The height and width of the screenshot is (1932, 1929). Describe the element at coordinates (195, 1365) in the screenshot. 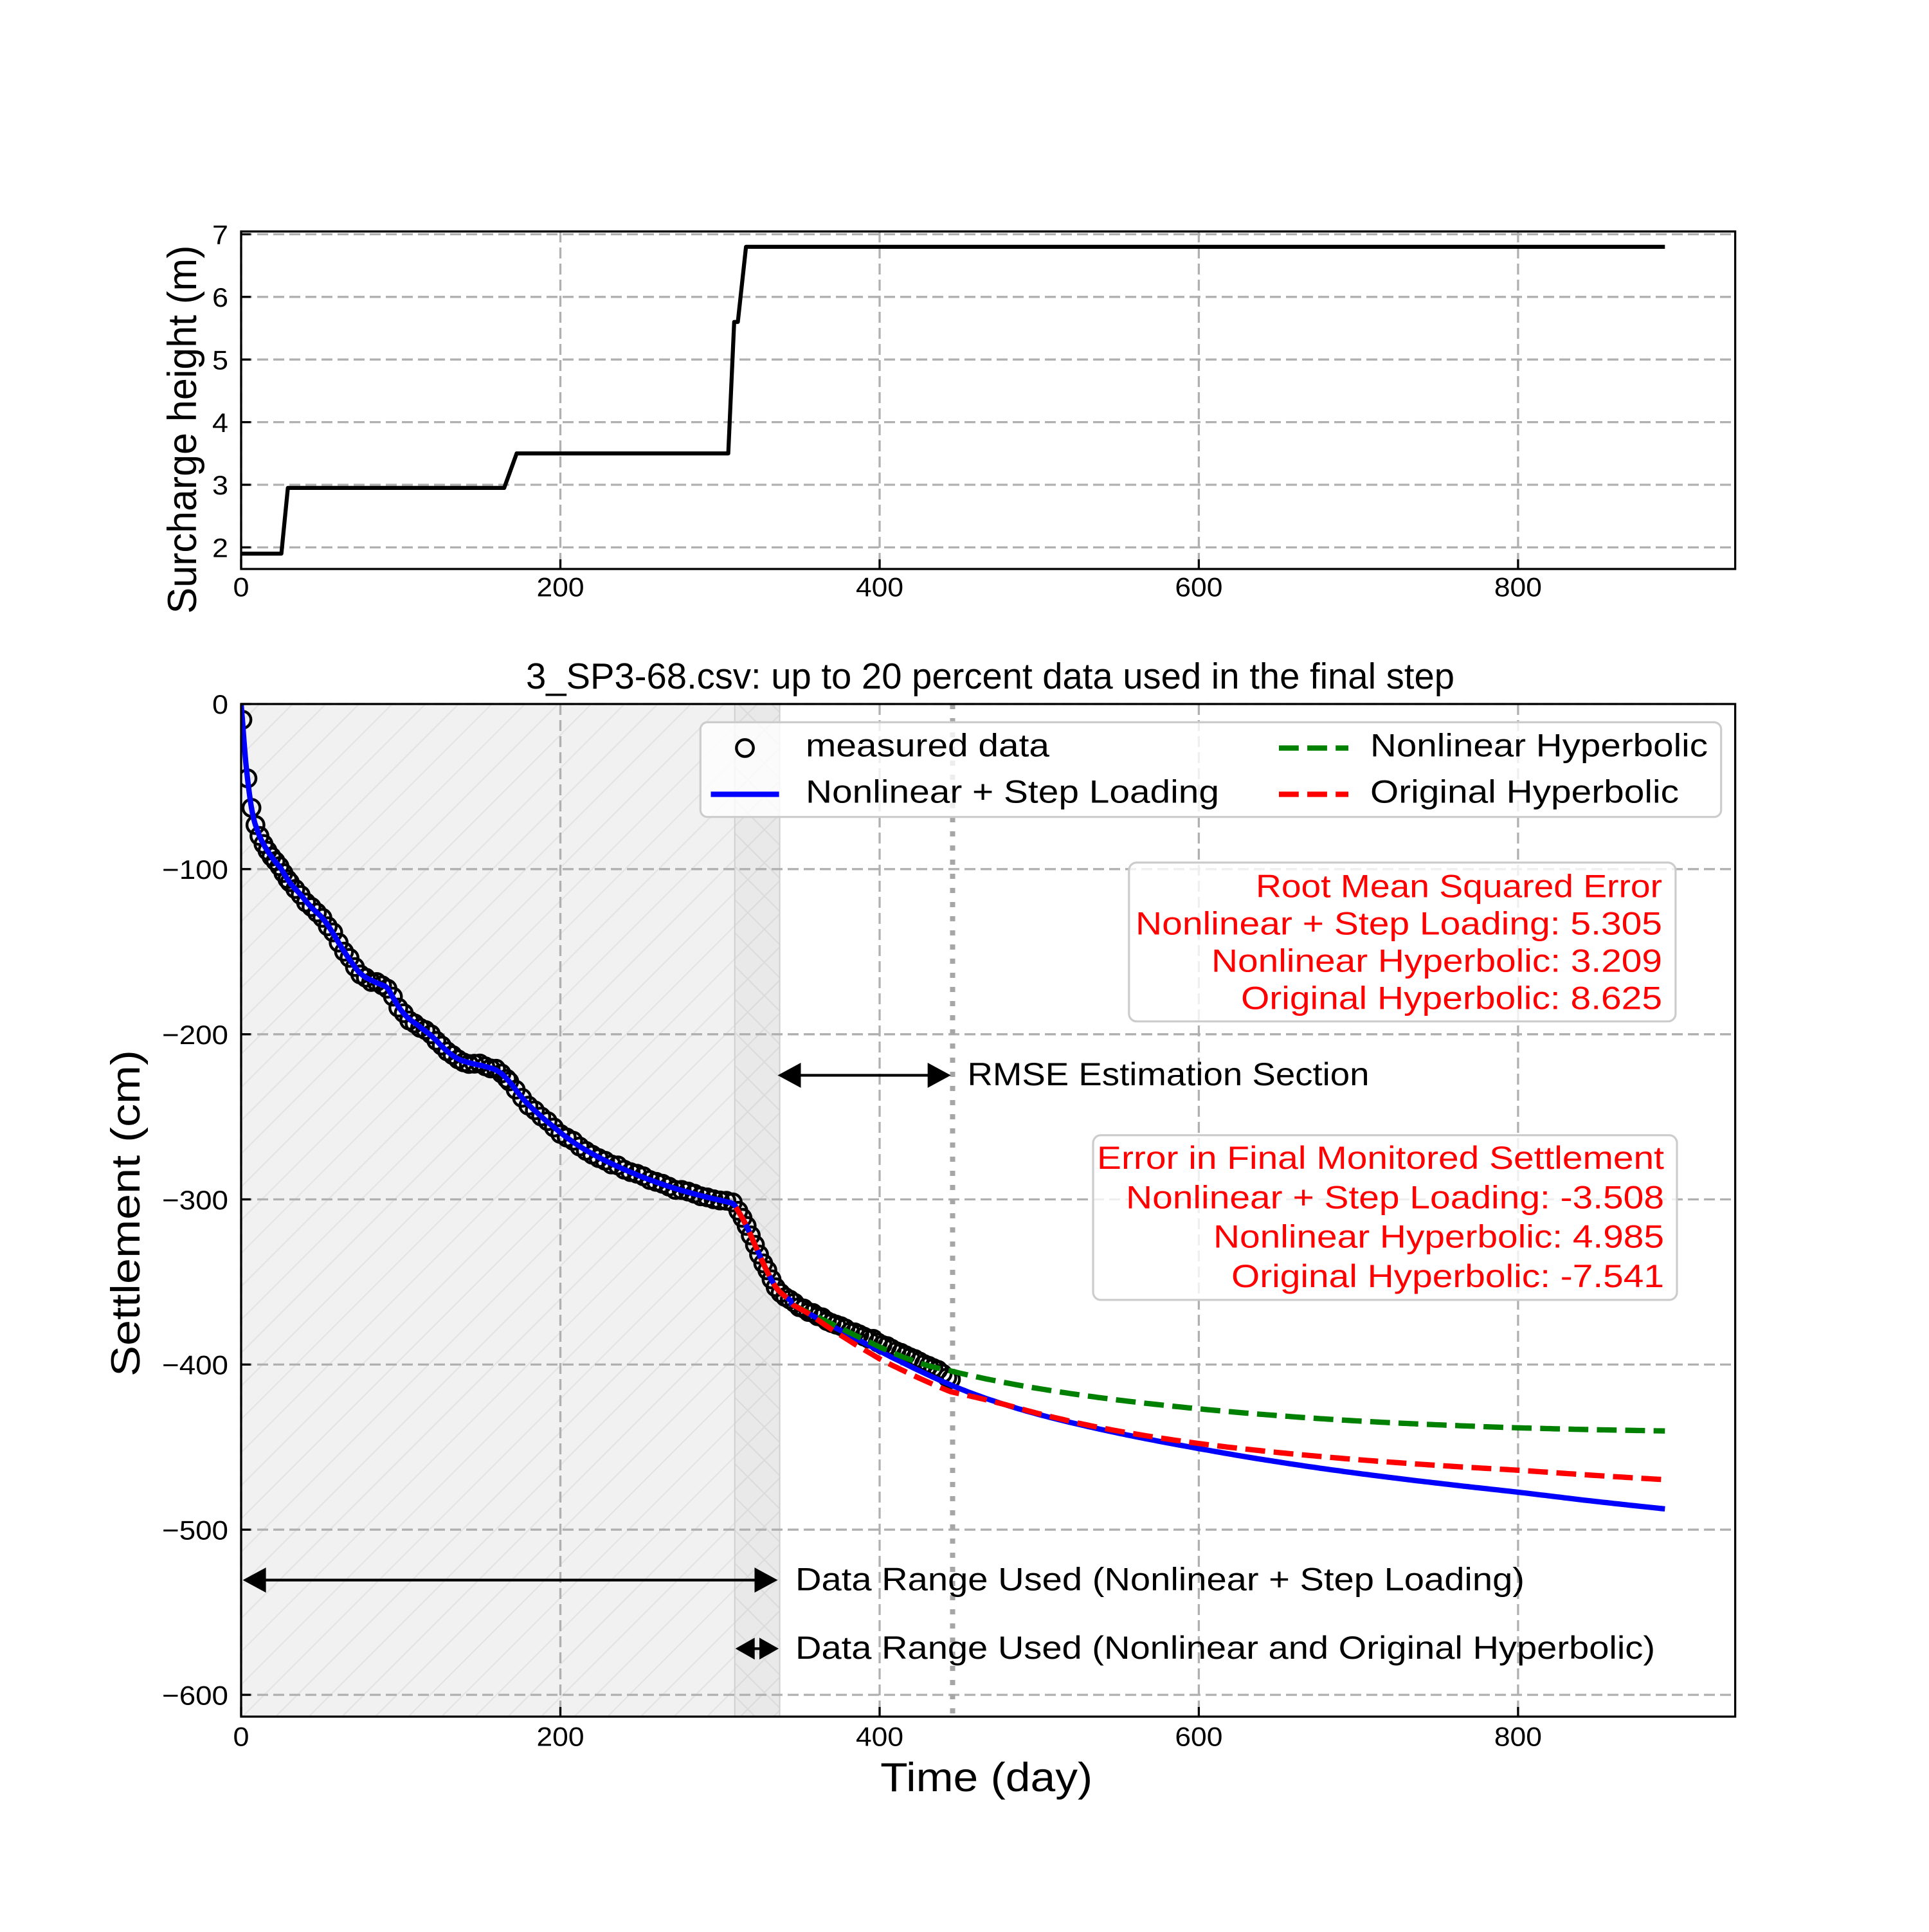

I see `svg-text: −400` at that location.